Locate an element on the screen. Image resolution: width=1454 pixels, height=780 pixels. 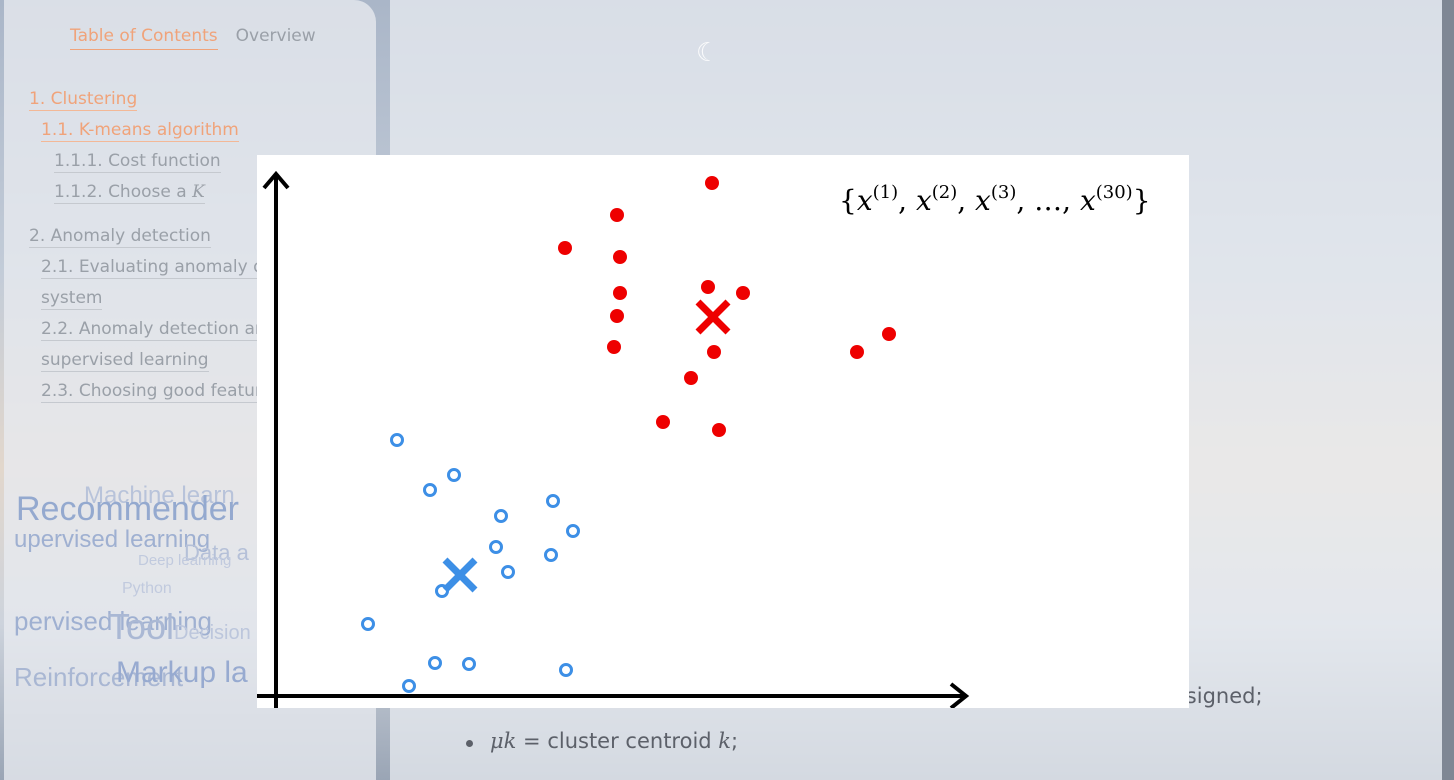
x-axis-arrow is located at coordinates (959, 695).